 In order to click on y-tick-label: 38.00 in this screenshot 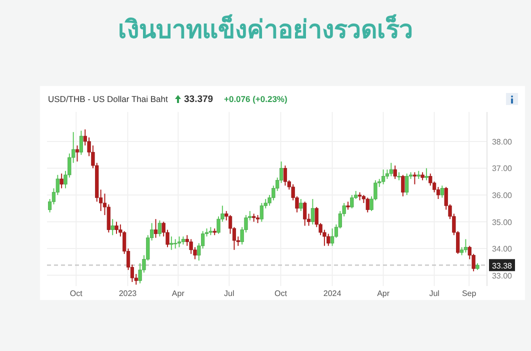, I will do `click(502, 141)`.